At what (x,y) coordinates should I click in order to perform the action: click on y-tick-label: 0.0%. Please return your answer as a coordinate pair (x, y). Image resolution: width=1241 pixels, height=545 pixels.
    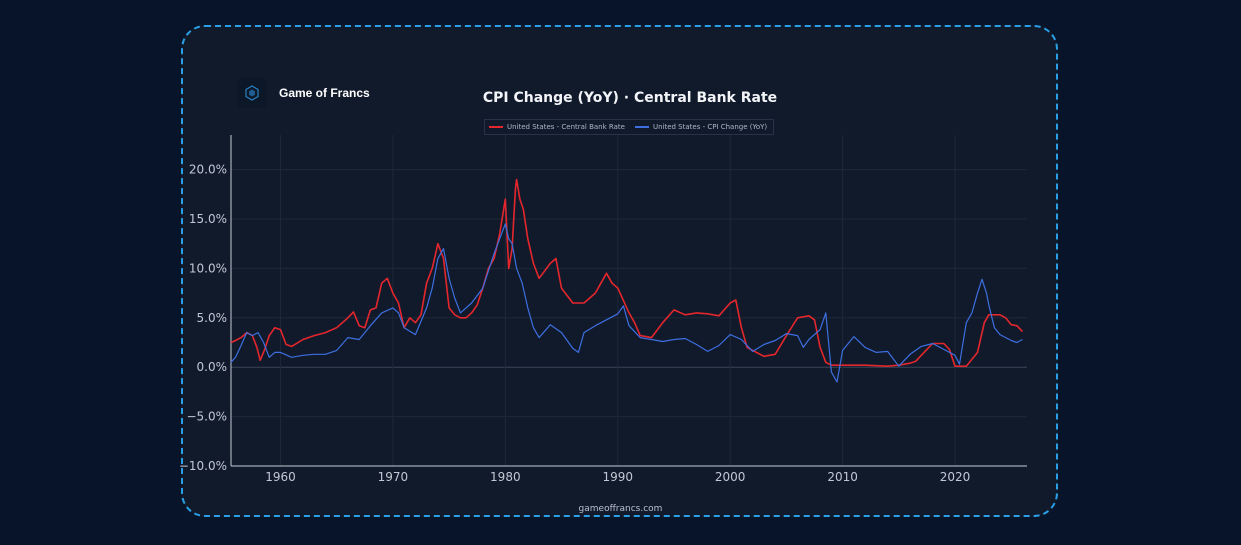
    Looking at the image, I should click on (212, 367).